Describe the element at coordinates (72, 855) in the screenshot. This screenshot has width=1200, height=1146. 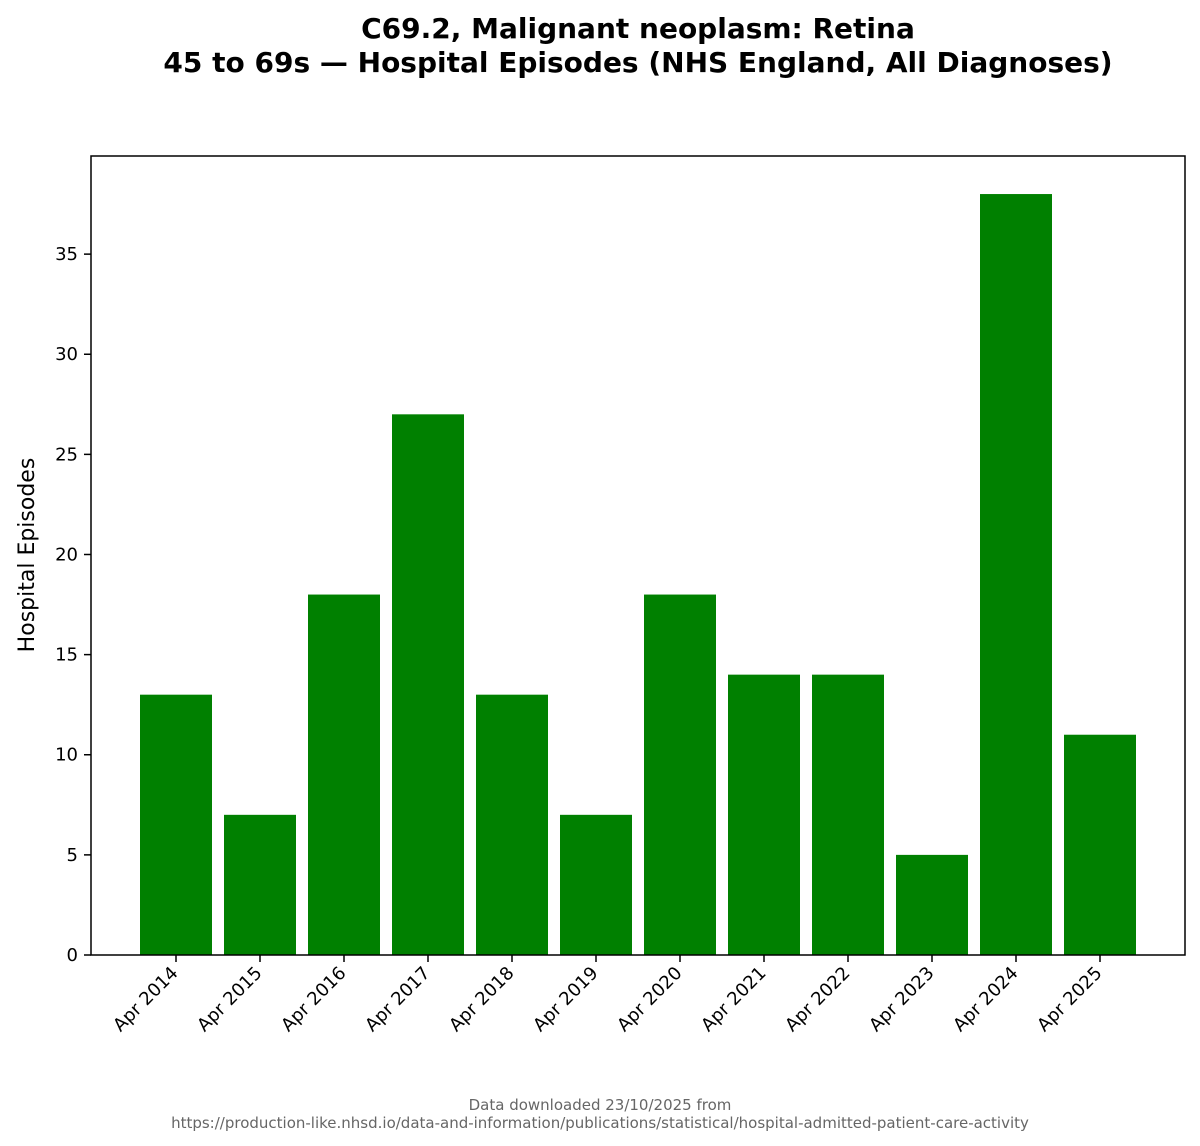
I see `y-tick-label: 5` at that location.